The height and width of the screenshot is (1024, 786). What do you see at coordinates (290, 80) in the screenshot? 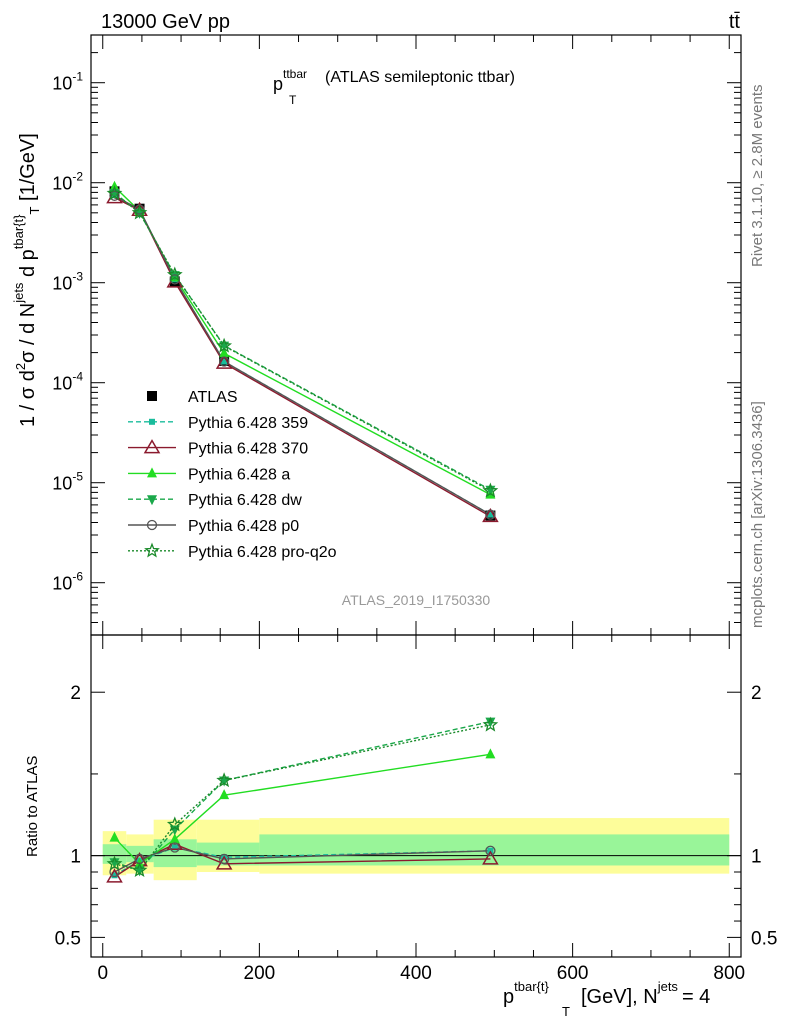
I see `main-title: pttbar` at bounding box center [290, 80].